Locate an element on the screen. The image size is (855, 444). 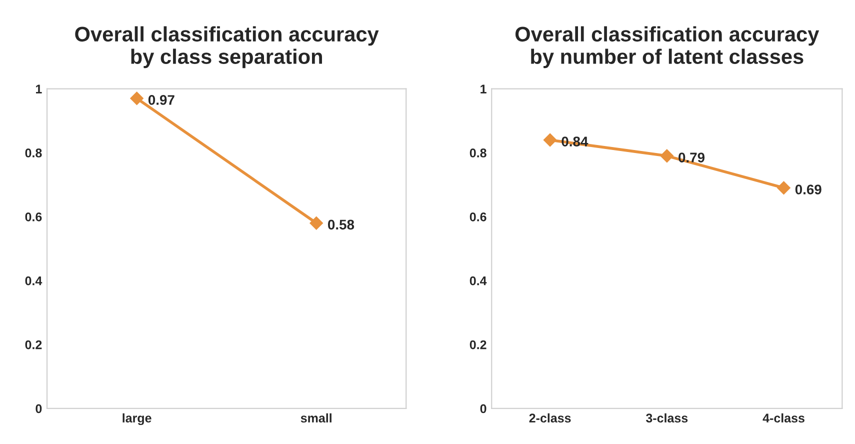
x-tick-label: small is located at coordinates (316, 418).